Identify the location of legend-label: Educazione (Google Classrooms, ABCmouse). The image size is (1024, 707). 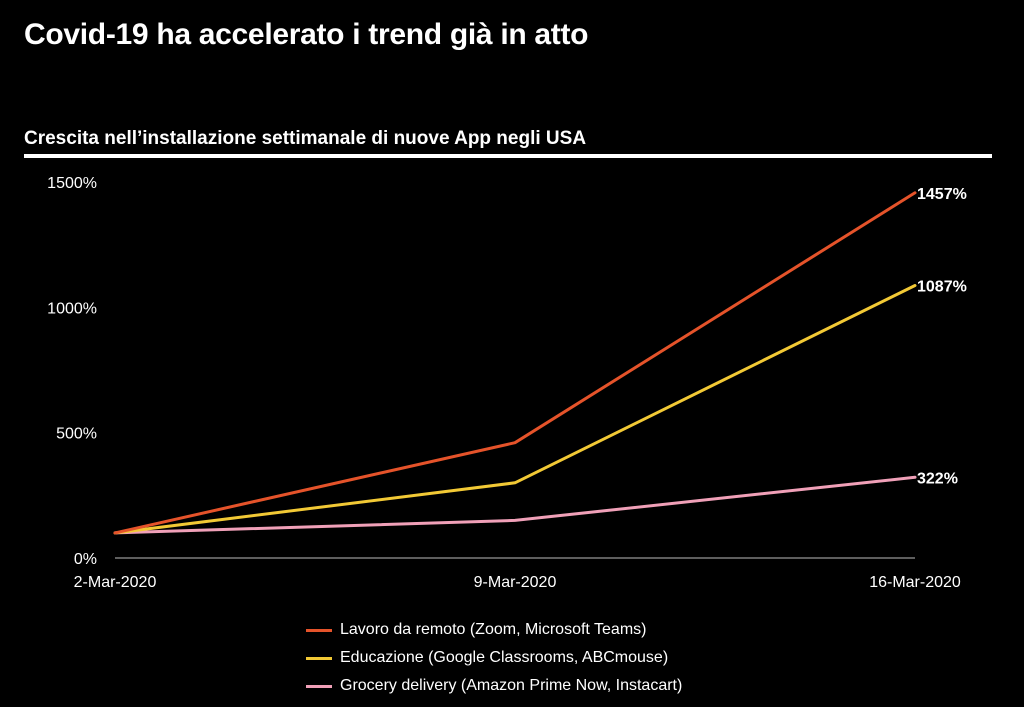
(504, 657).